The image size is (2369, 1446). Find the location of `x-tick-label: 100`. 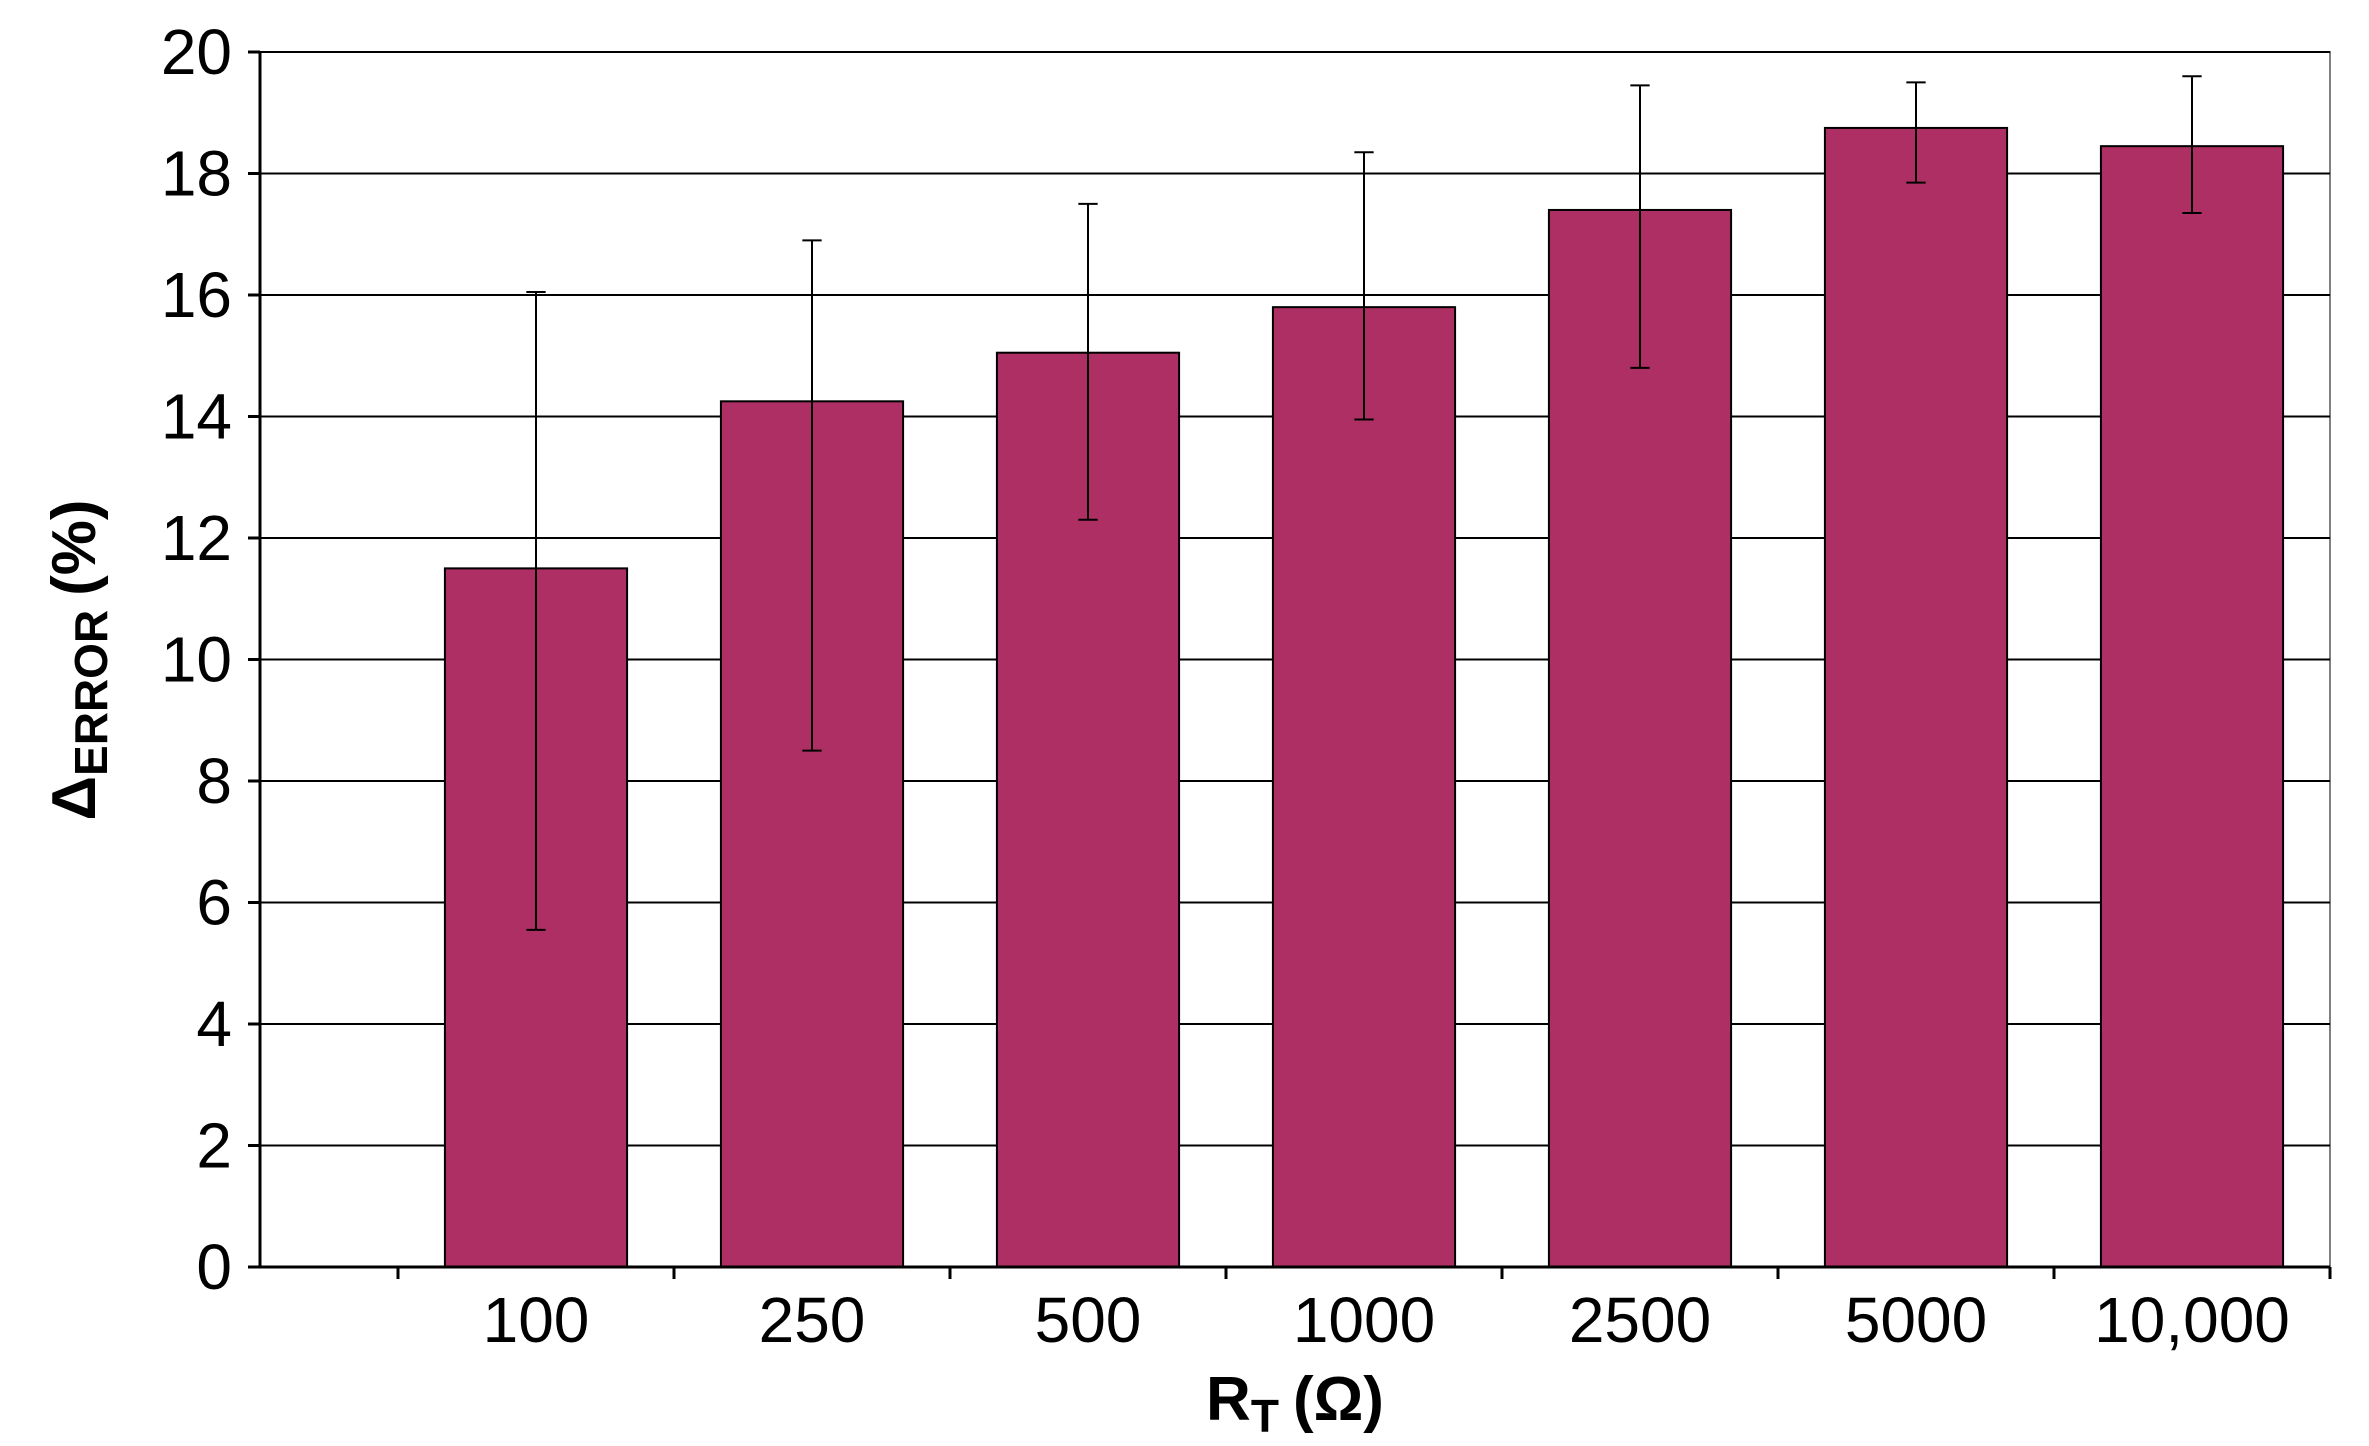

x-tick-label: 100 is located at coordinates (536, 1320).